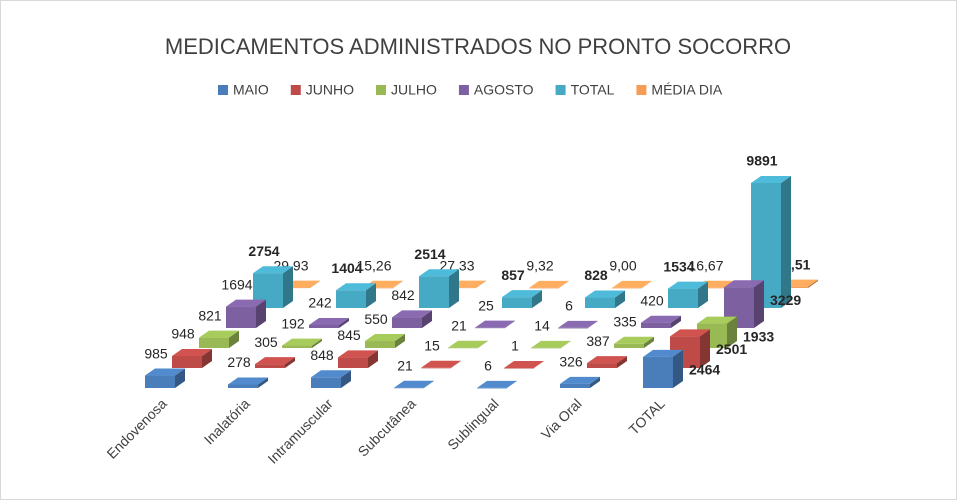 The image size is (957, 500). What do you see at coordinates (263, 251) in the screenshot?
I see `data-label: 2754` at bounding box center [263, 251].